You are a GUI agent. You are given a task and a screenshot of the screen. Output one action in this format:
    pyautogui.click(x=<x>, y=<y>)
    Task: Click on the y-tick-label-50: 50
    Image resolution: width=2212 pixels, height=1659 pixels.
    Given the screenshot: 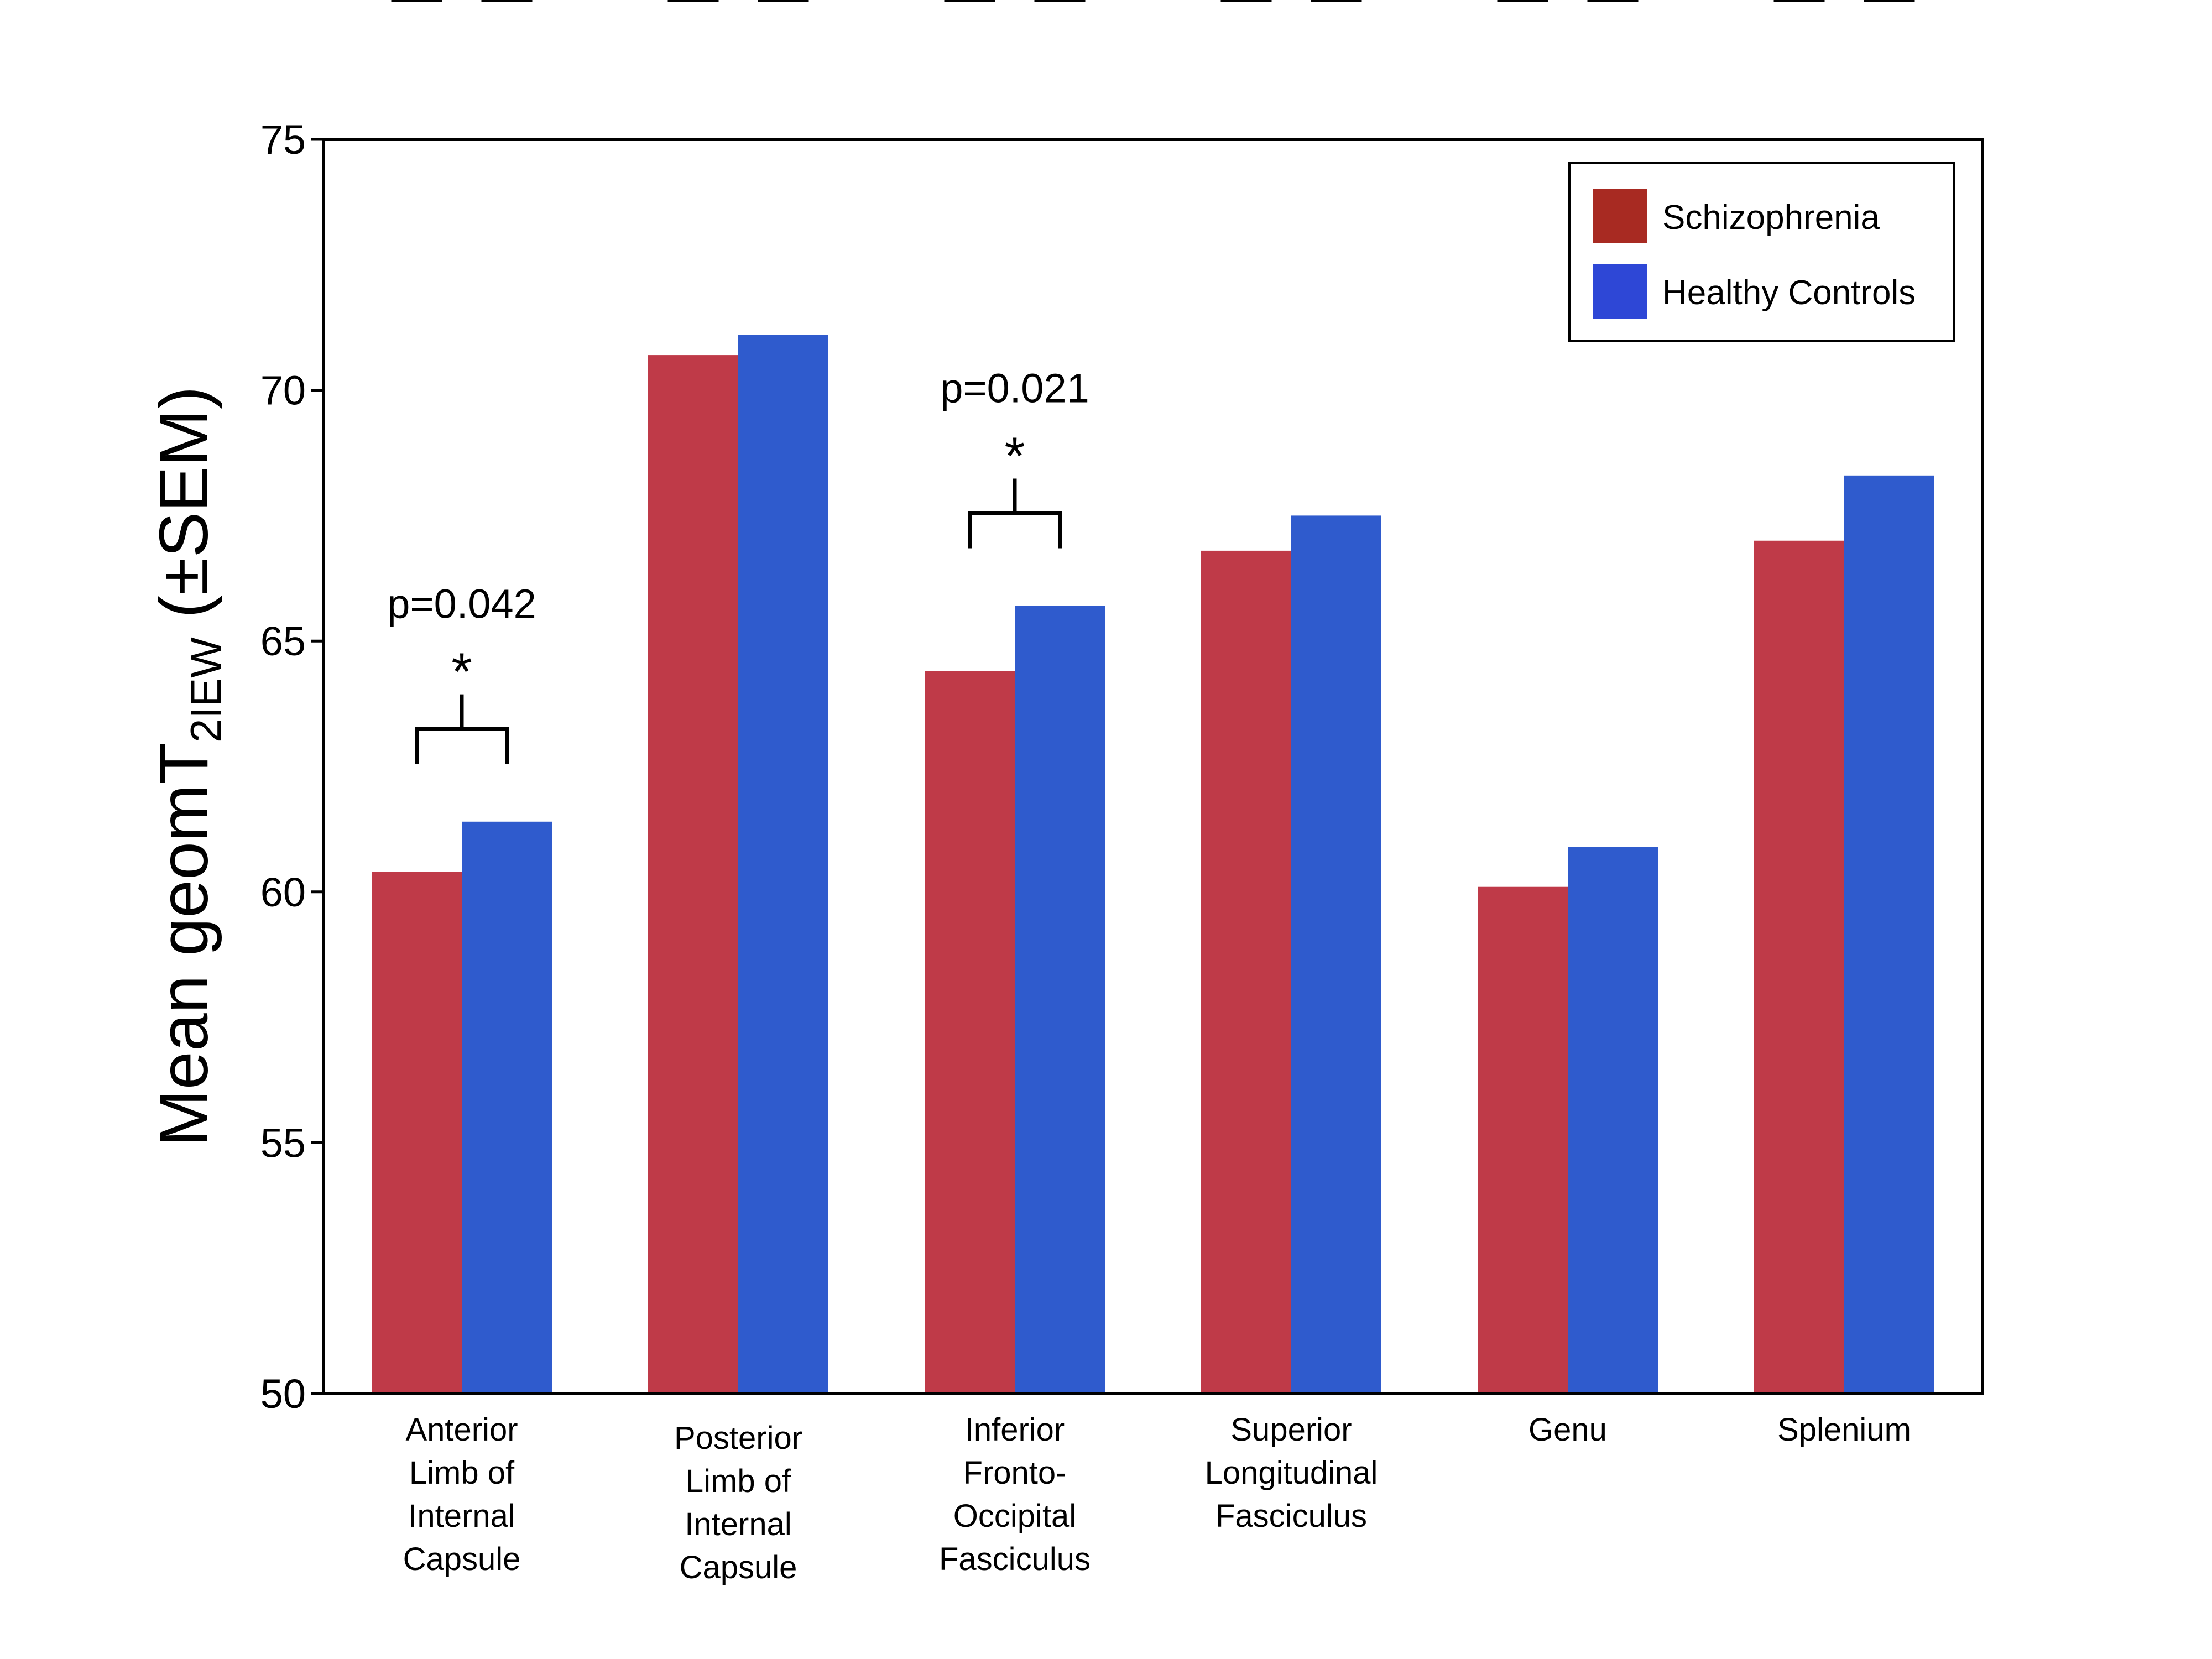 What is the action you would take?
    pyautogui.click(x=283, y=1394)
    